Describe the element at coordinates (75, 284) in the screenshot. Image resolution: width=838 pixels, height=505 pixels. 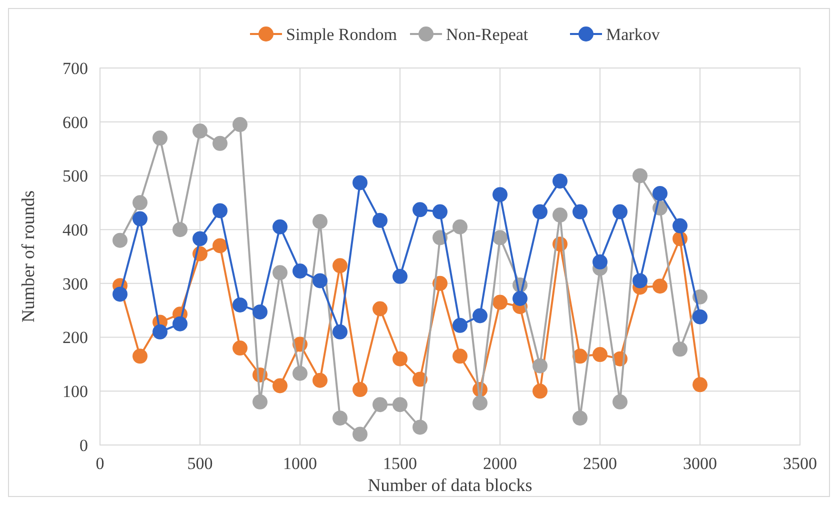
I see `y-tick-label: 300` at that location.